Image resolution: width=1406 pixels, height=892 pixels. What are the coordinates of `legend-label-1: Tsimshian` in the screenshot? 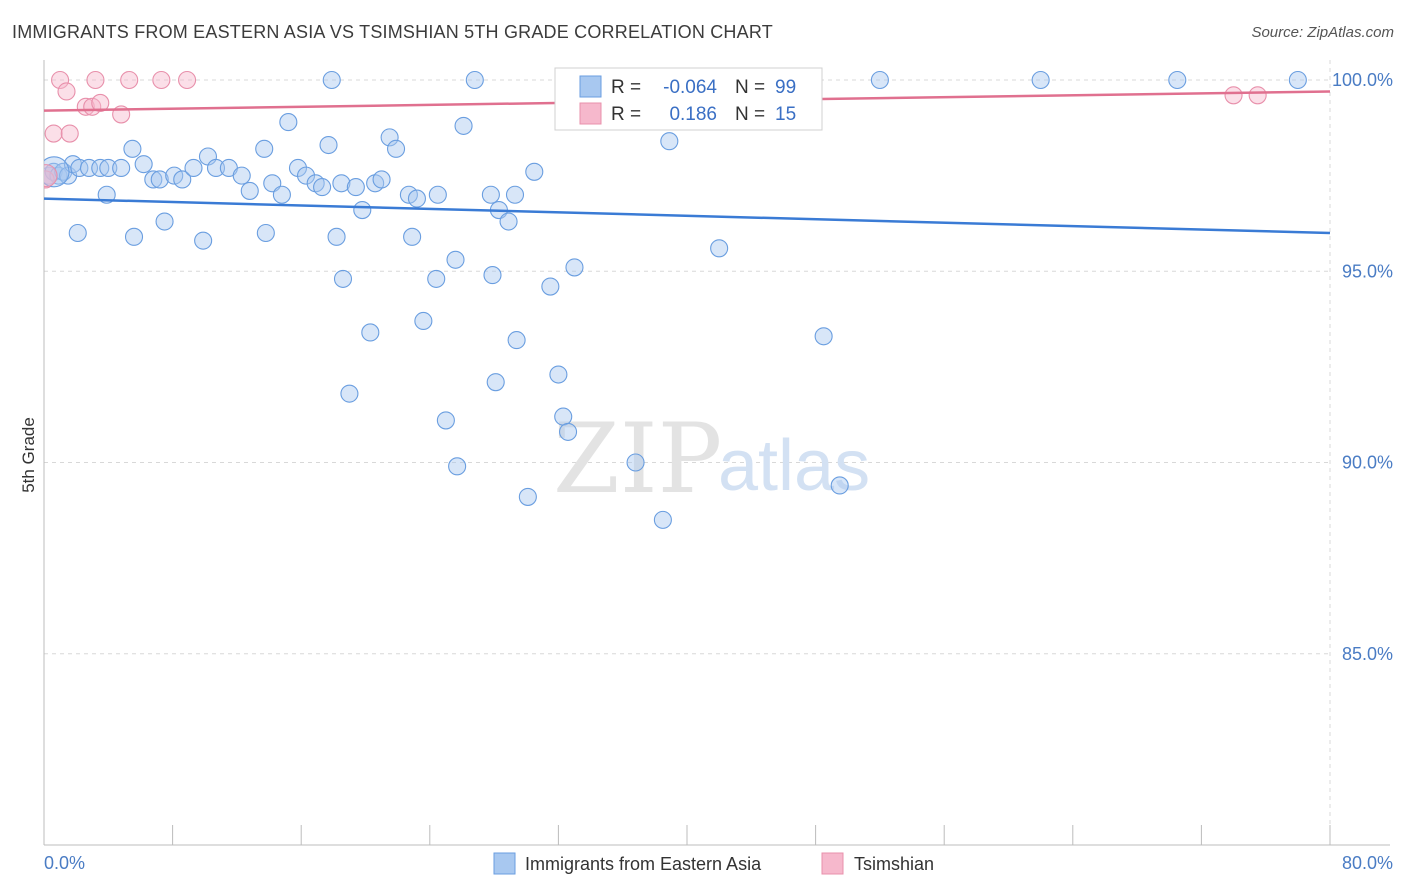 It's located at (894, 864).